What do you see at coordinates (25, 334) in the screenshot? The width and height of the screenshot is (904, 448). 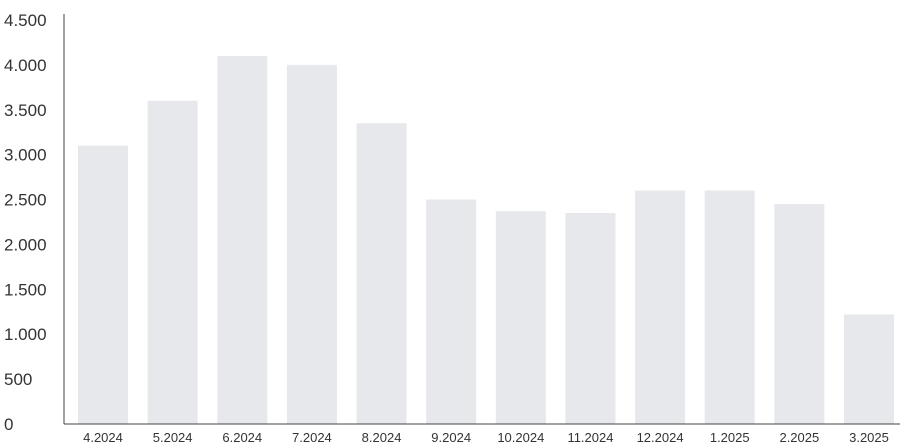 I see `y-tick-label: 1.000` at bounding box center [25, 334].